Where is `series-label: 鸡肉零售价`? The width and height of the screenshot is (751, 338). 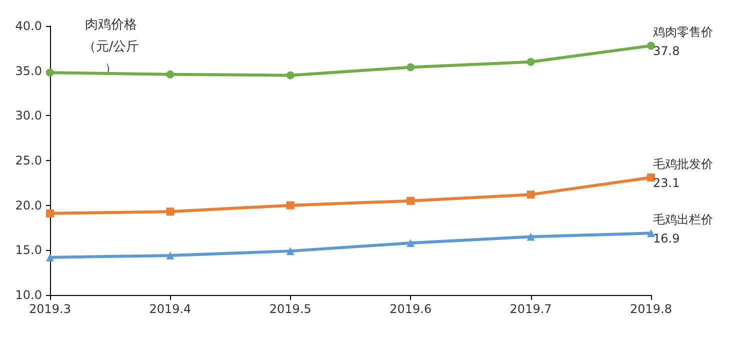 series-label: 鸡肉零售价 is located at coordinates (682, 32).